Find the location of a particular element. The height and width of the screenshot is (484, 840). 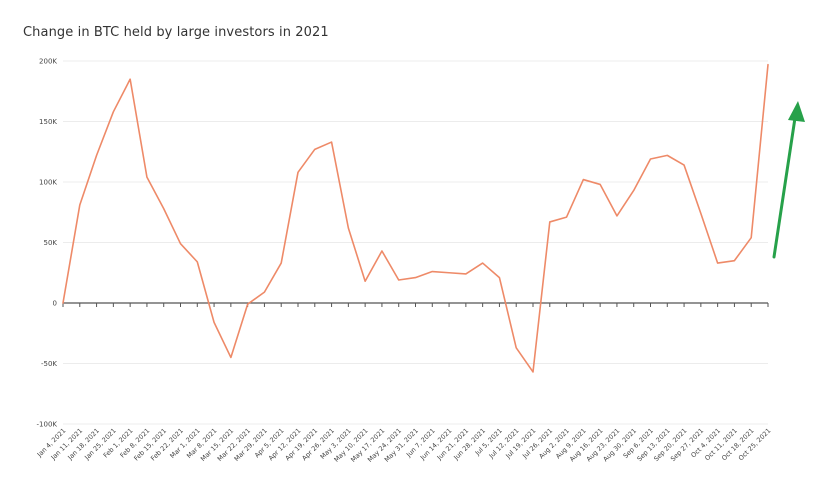

y-tick-label: 50K is located at coordinates (51, 243).